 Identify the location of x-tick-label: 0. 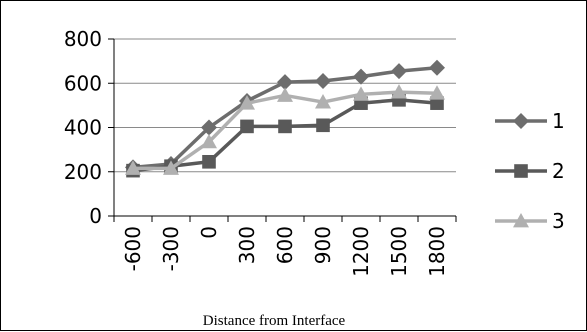
(209, 232).